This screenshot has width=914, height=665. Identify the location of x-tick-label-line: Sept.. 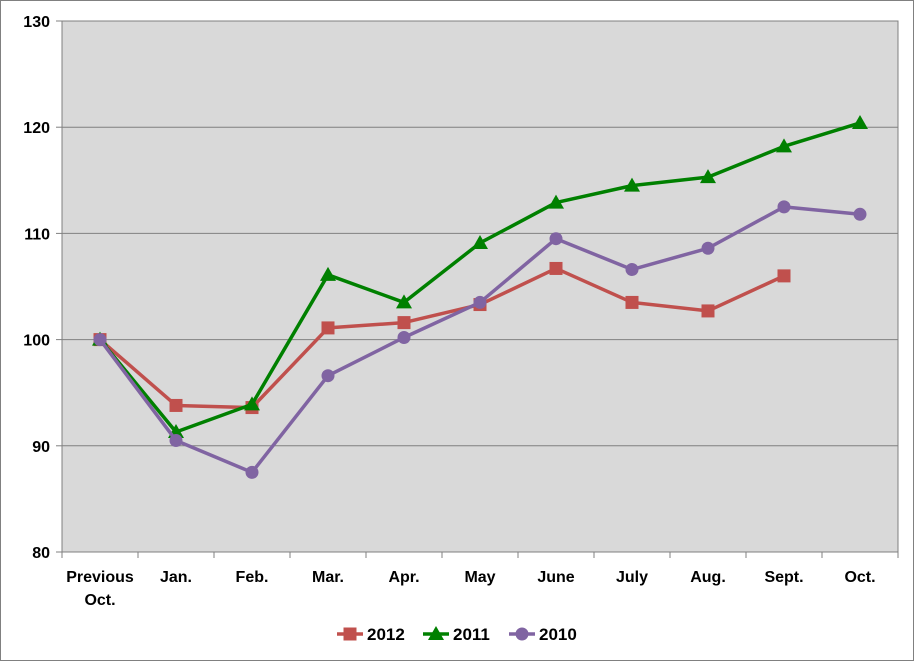
(783, 577).